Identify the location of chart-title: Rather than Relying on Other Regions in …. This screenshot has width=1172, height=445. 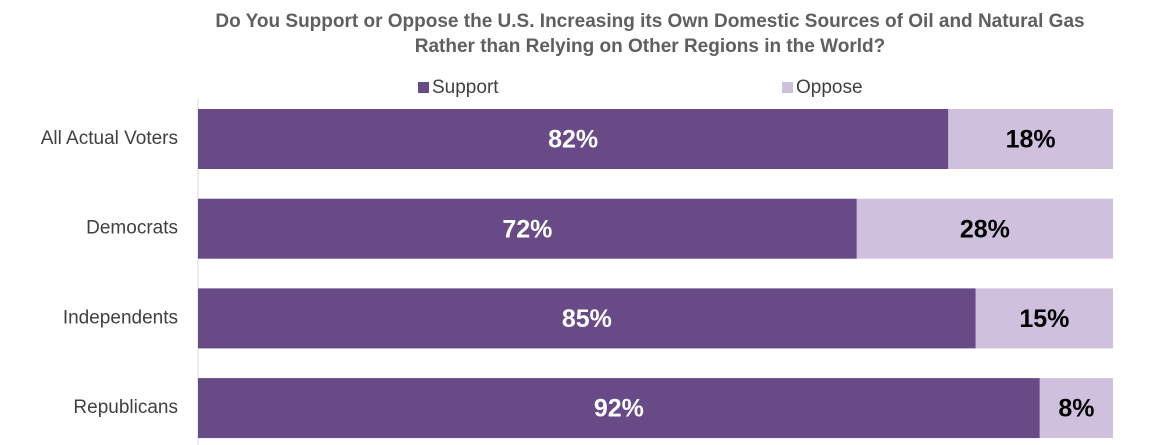
(650, 46).